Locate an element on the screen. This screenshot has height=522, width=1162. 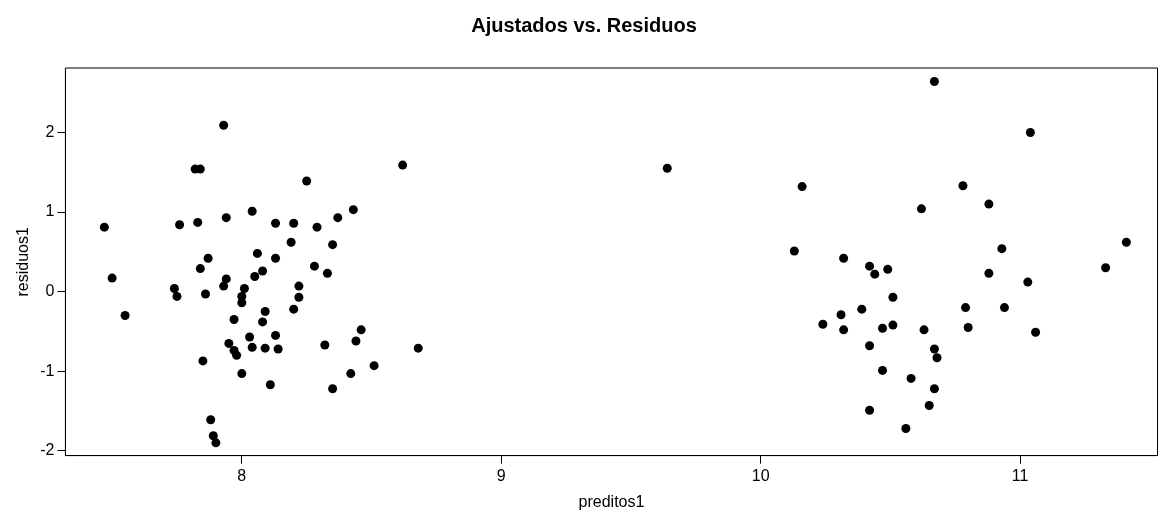
x-tick-label: 11 is located at coordinates (1020, 475).